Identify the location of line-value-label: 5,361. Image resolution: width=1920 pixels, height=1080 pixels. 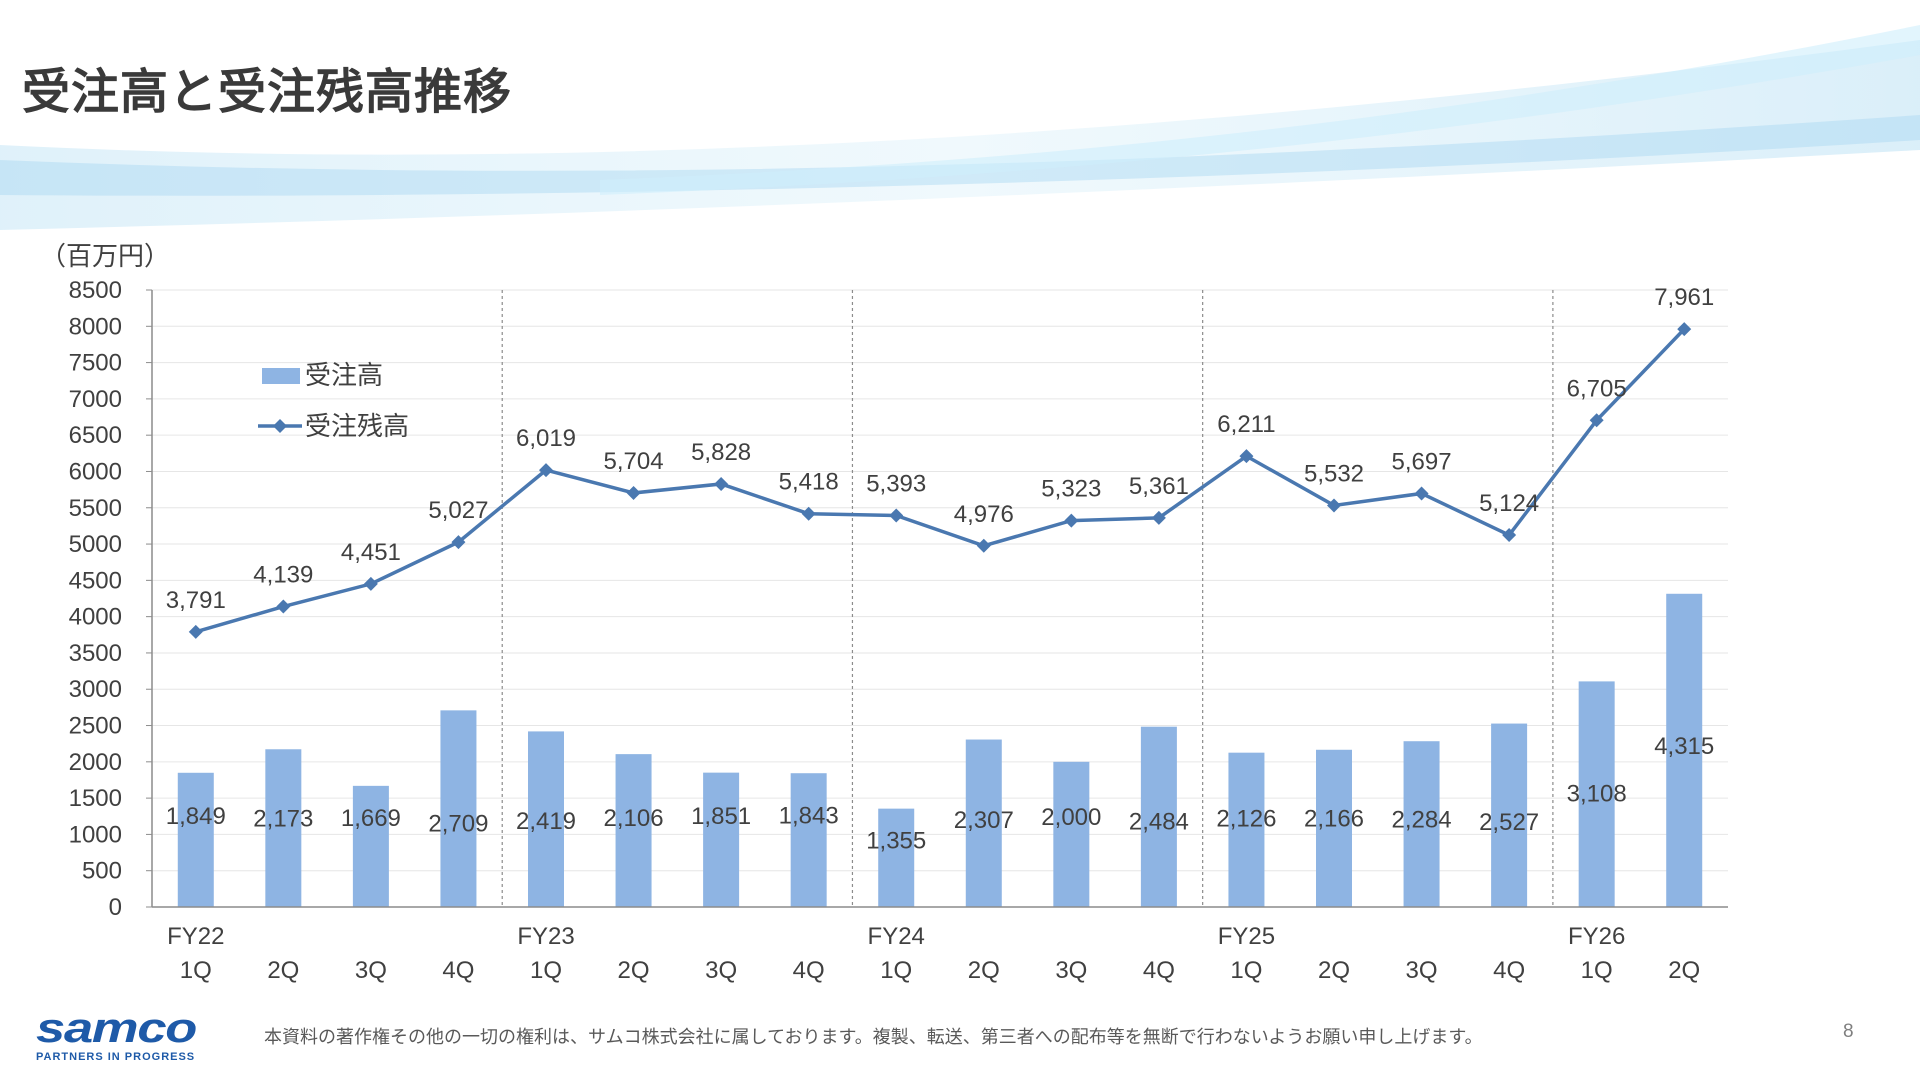
(1159, 486).